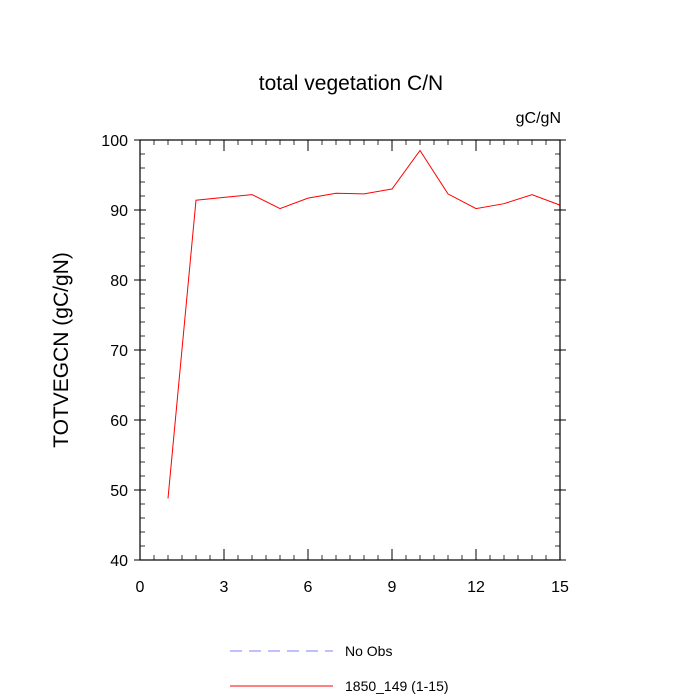  I want to click on legend-label: No Obs, so click(368, 651).